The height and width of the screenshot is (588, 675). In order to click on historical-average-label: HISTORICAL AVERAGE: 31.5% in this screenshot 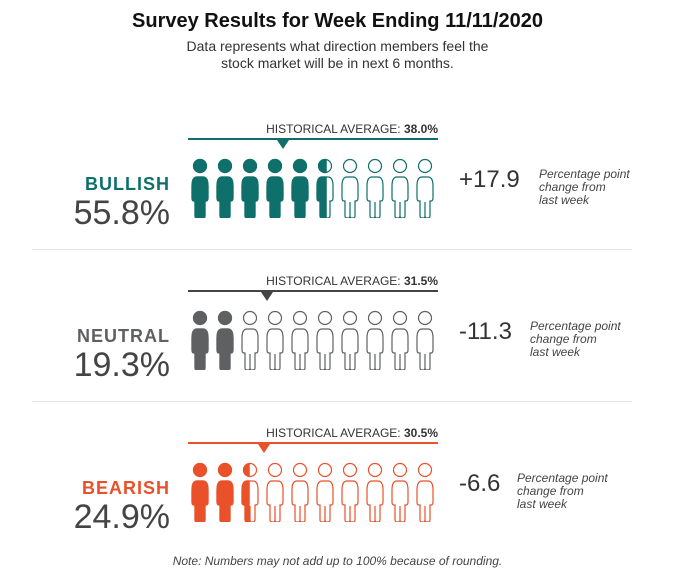, I will do `click(352, 281)`.